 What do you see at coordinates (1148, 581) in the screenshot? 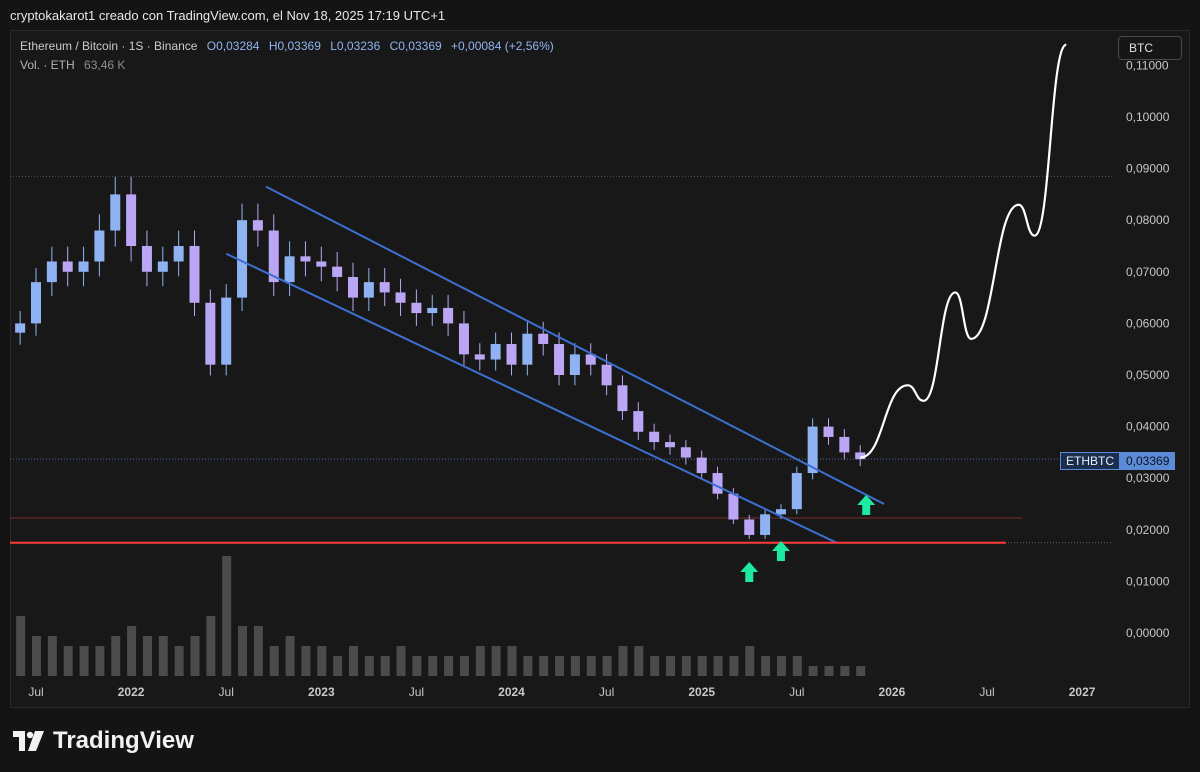
I see `y-tick-label: 0,01000` at bounding box center [1148, 581].